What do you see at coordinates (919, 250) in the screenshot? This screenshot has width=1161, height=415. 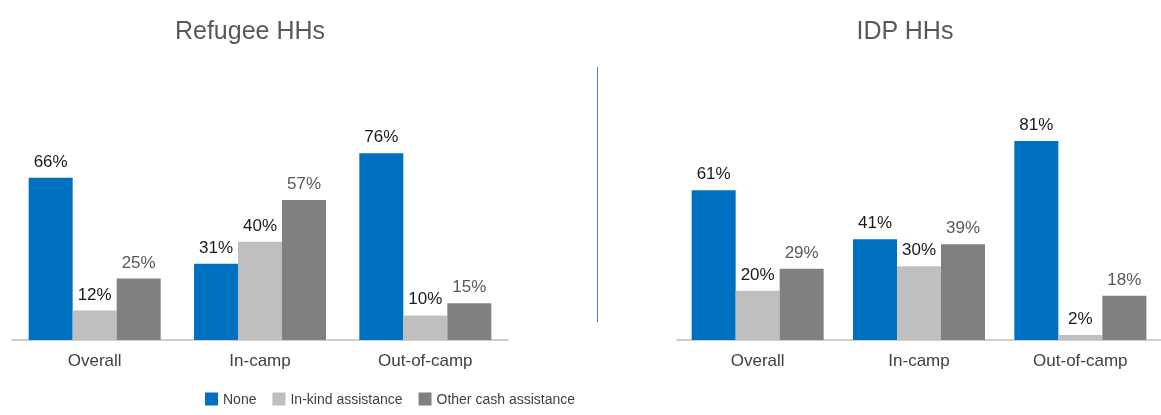 I see `data-label: 30%` at bounding box center [919, 250].